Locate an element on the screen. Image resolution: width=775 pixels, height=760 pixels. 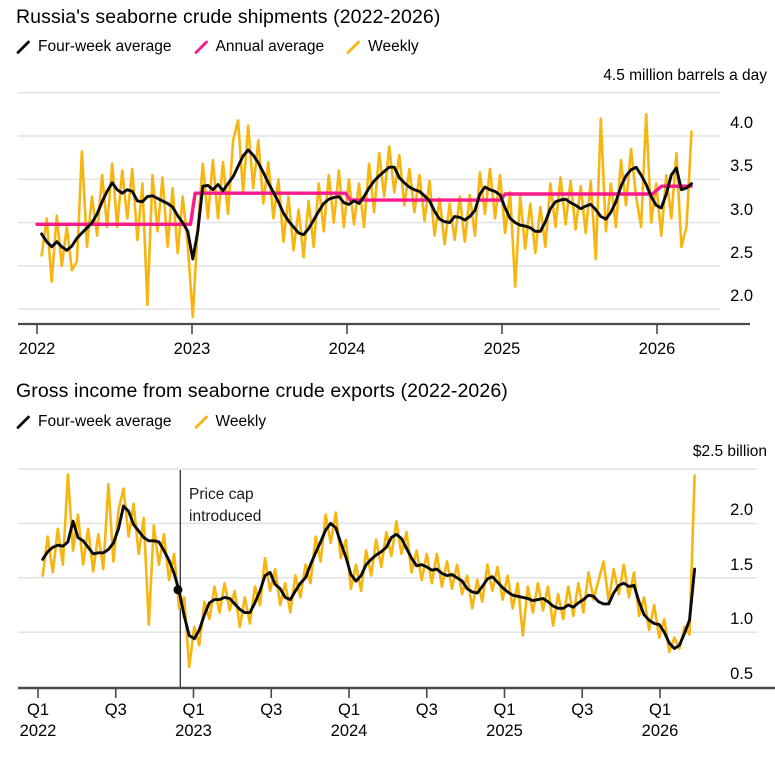
shipments-xtick-2022: 2022 is located at coordinates (37, 349).